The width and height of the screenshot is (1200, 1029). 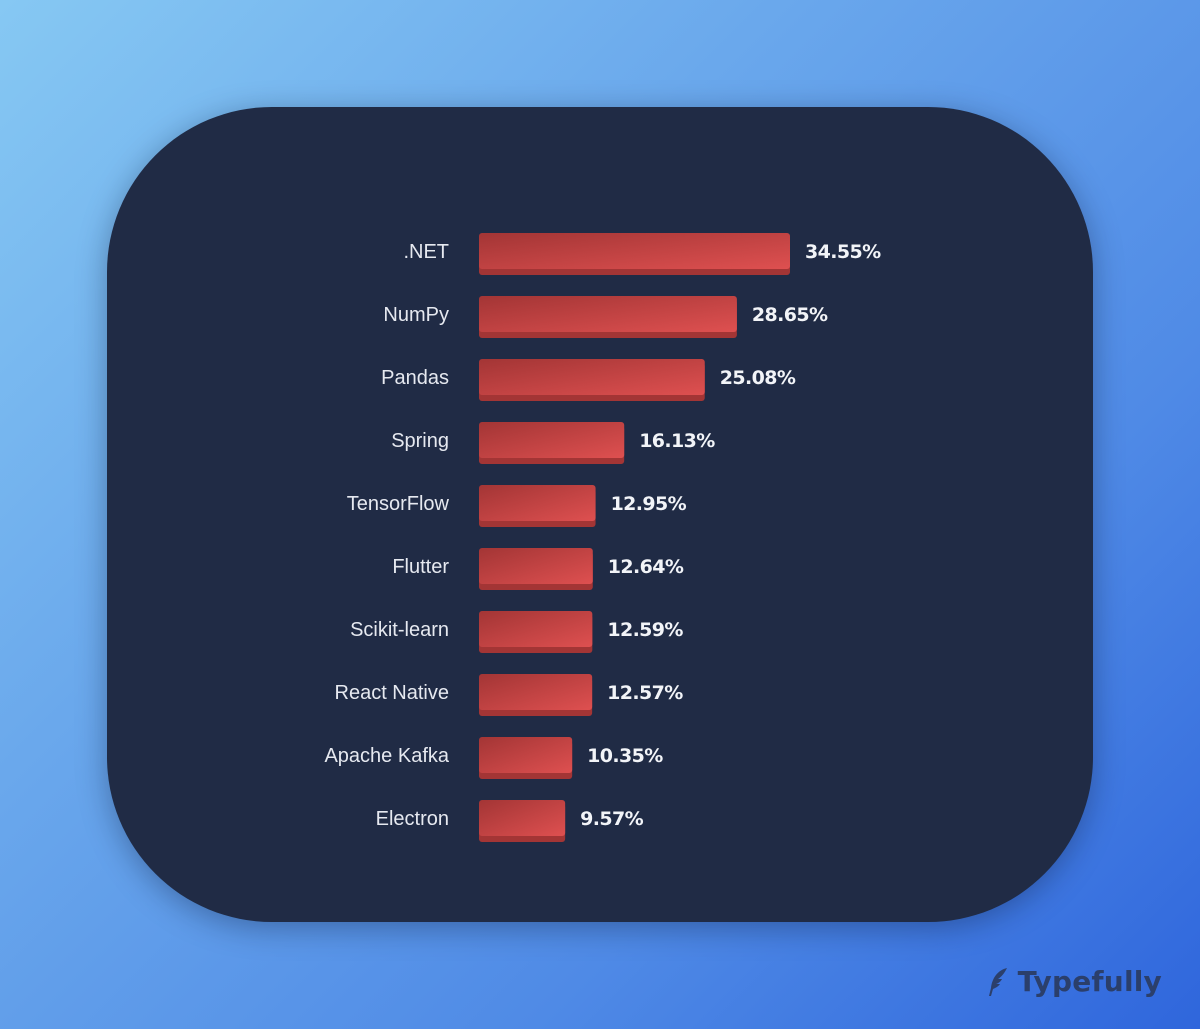 I want to click on category-label-react-native: React Native, so click(x=392, y=693).